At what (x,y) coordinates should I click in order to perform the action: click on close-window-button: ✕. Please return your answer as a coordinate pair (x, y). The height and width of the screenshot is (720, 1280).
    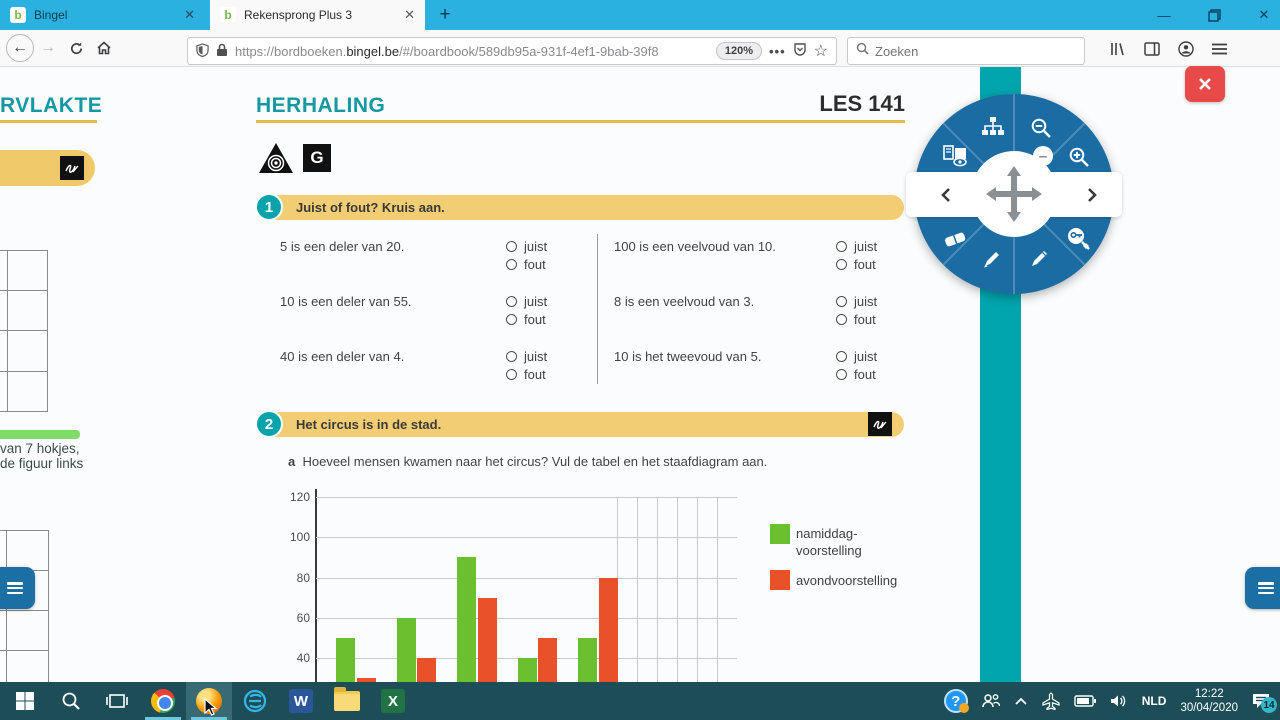
    Looking at the image, I should click on (1264, 14).